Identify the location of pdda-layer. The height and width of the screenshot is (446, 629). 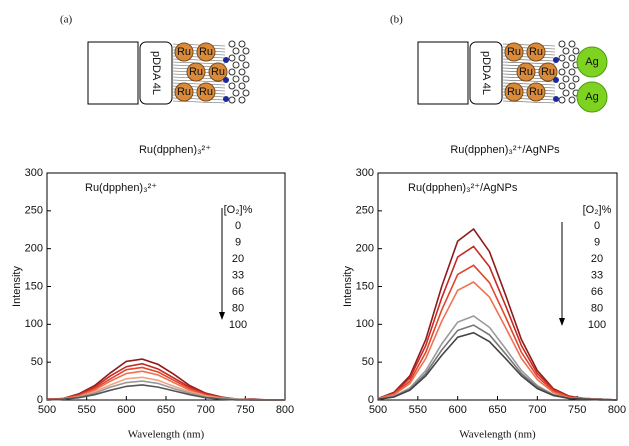
(156, 73).